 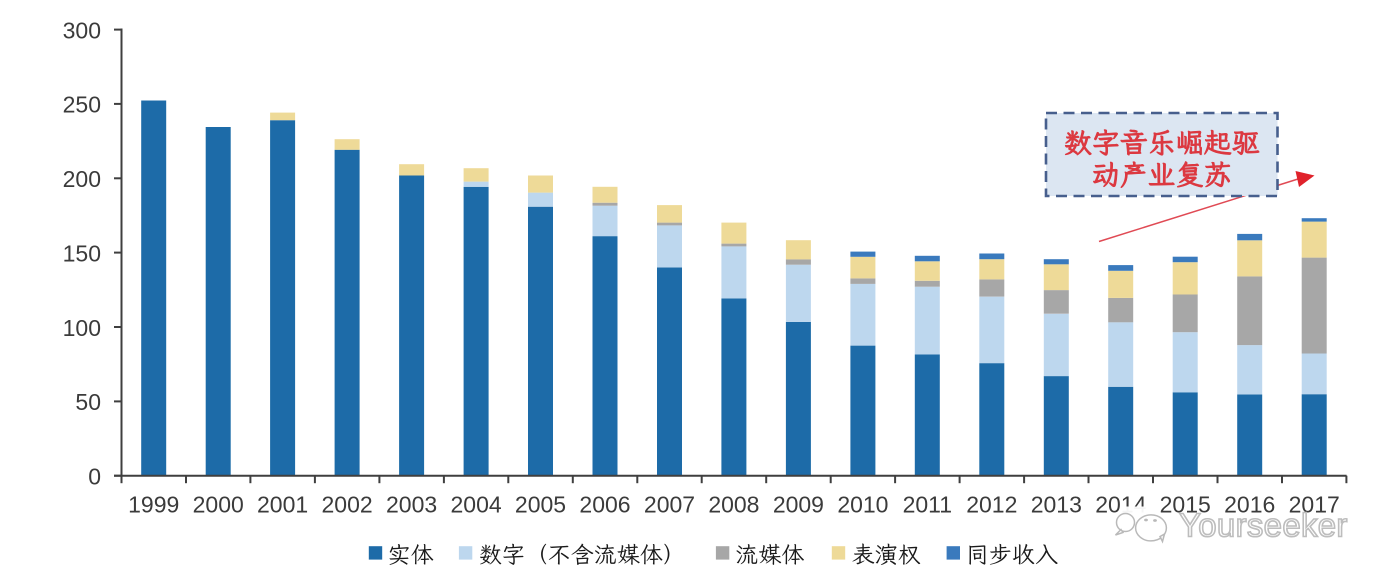 What do you see at coordinates (82, 105) in the screenshot?
I see `svg-text: 250` at bounding box center [82, 105].